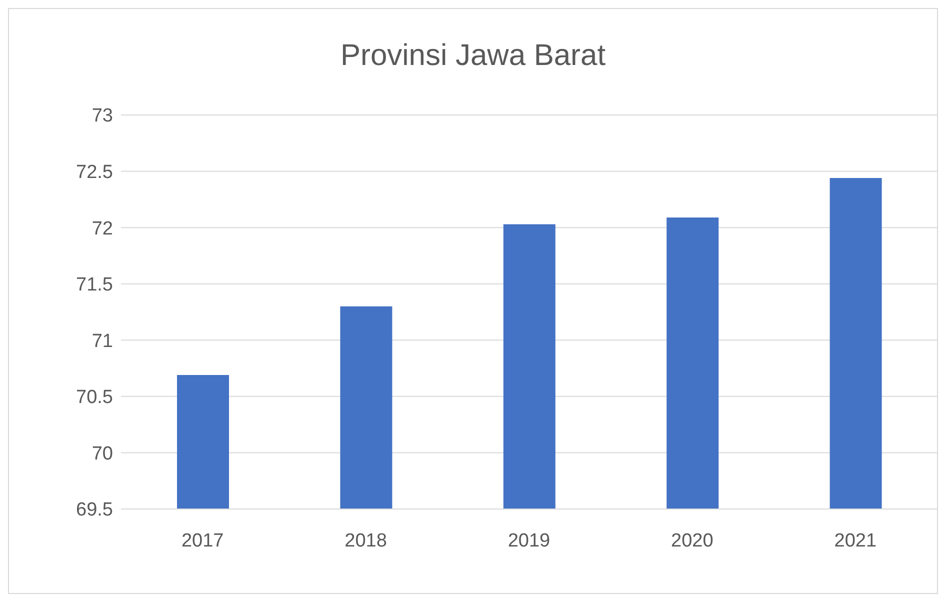 The width and height of the screenshot is (944, 600). What do you see at coordinates (102, 229) in the screenshot?
I see `y-tick-label: 72` at bounding box center [102, 229].